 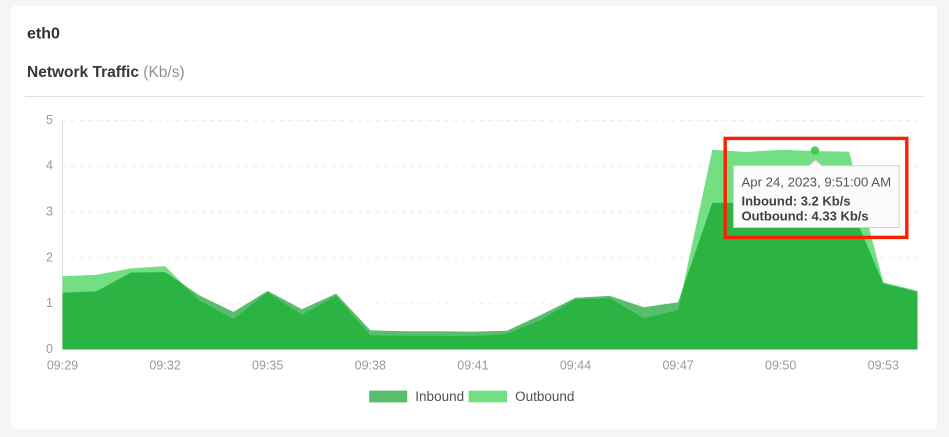 What do you see at coordinates (439, 396) in the screenshot?
I see `svg-text: Inbound` at bounding box center [439, 396].